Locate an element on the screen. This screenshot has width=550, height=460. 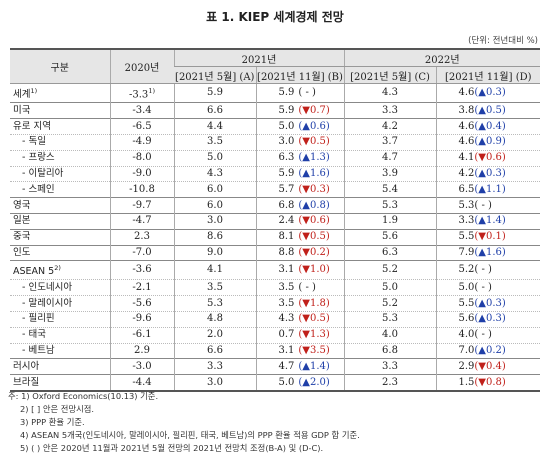
value-cell: 3.0 (▼0.5) is located at coordinates (299, 142).